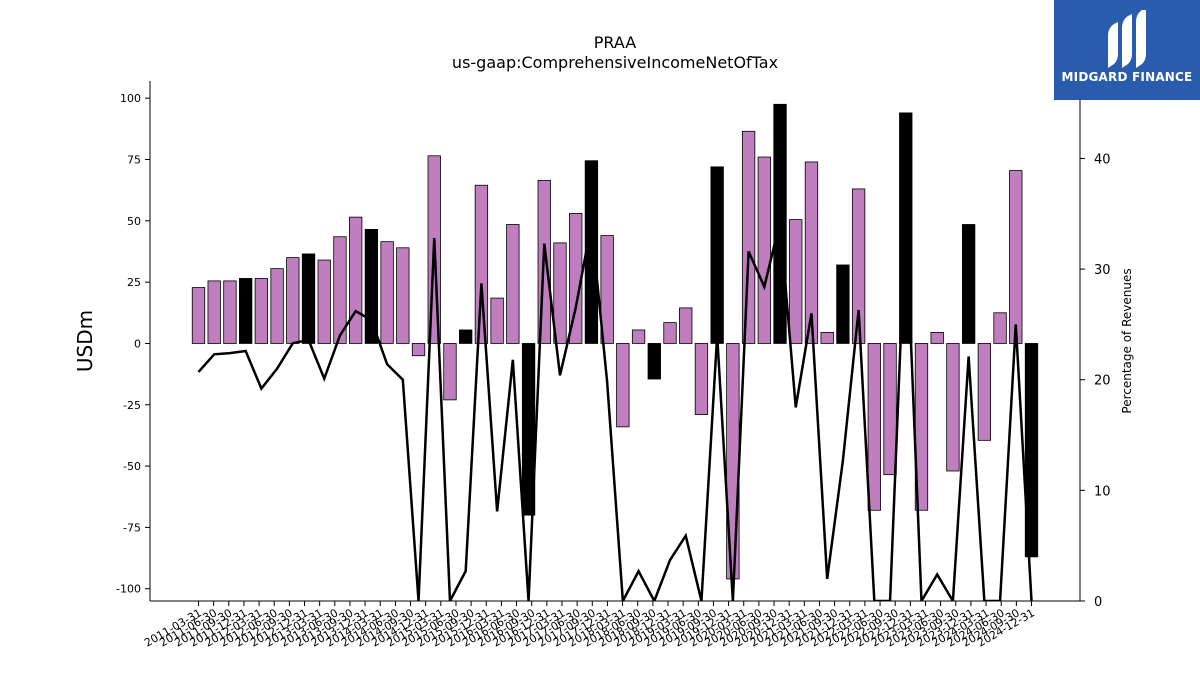 The height and width of the screenshot is (675, 1200). I want to click on y2-tick-label: 40, so click(1102, 159).